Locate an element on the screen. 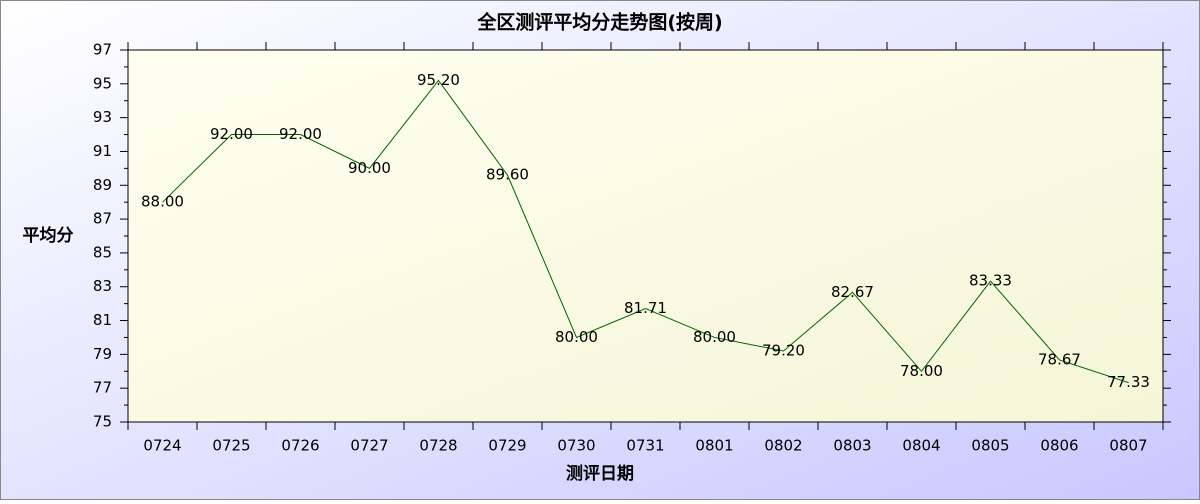 The image size is (1200, 504). y-tick-label: 97 is located at coordinates (102, 50).